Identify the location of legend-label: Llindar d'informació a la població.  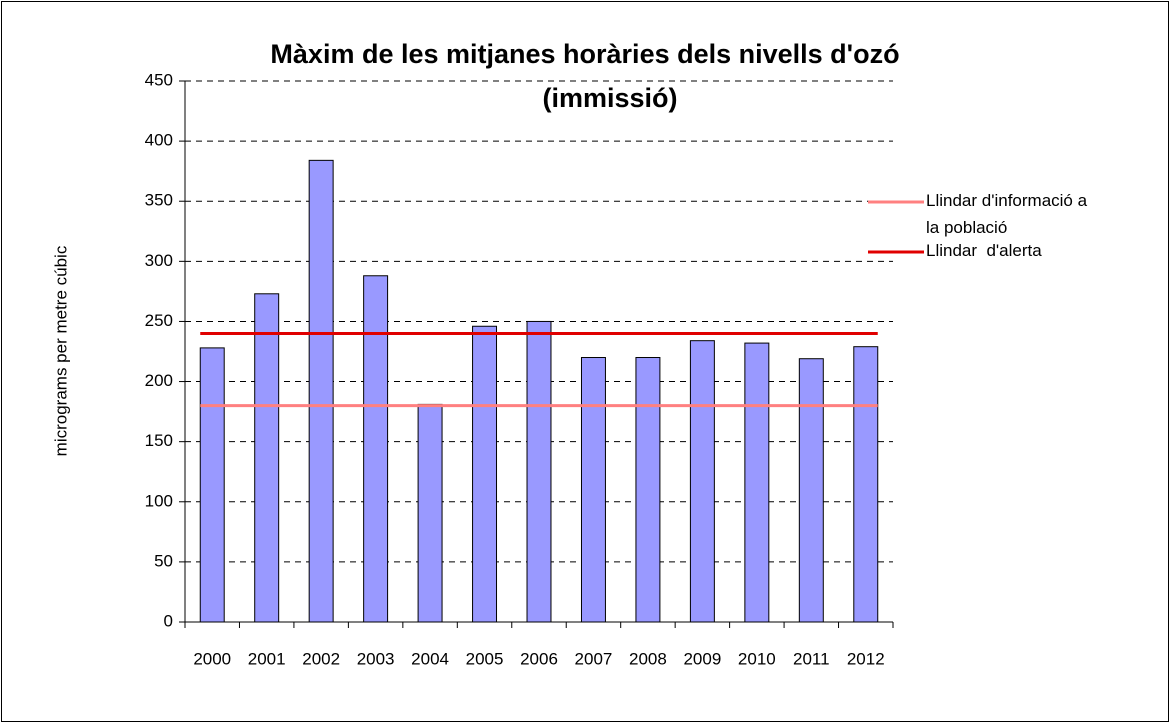
(1007, 214).